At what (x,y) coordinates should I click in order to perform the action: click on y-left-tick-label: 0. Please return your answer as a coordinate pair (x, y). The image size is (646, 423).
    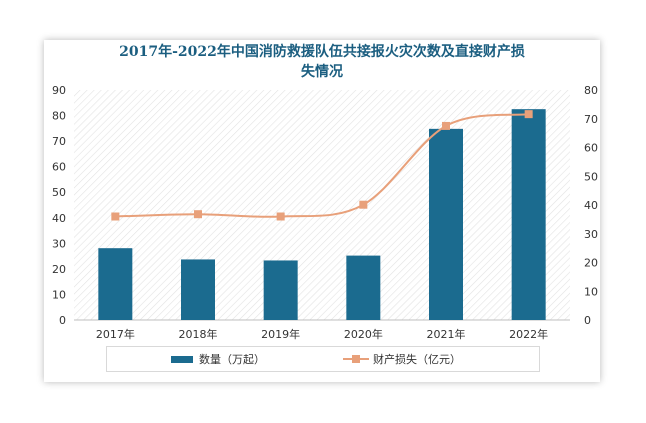
    Looking at the image, I should click on (62, 320).